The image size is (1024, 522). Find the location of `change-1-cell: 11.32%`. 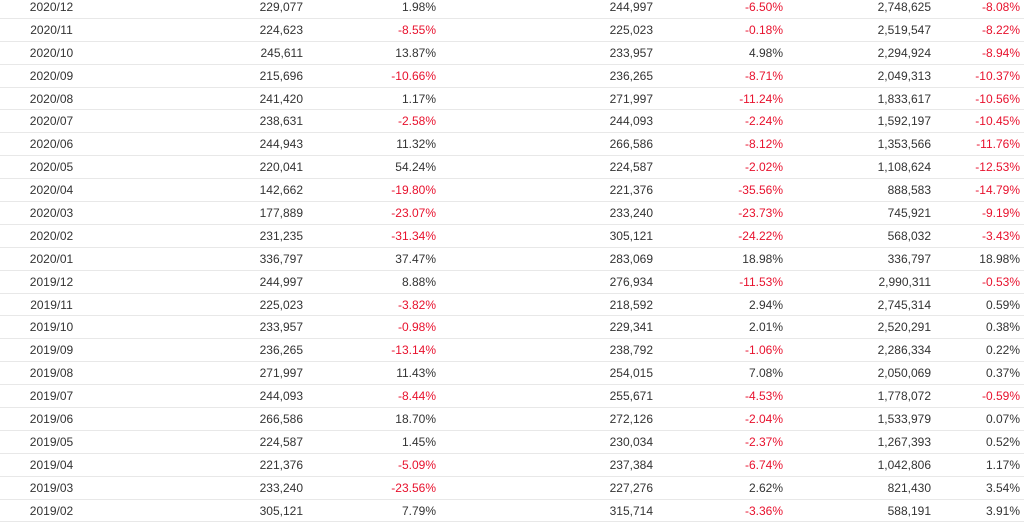

change-1-cell: 11.32% is located at coordinates (416, 144).